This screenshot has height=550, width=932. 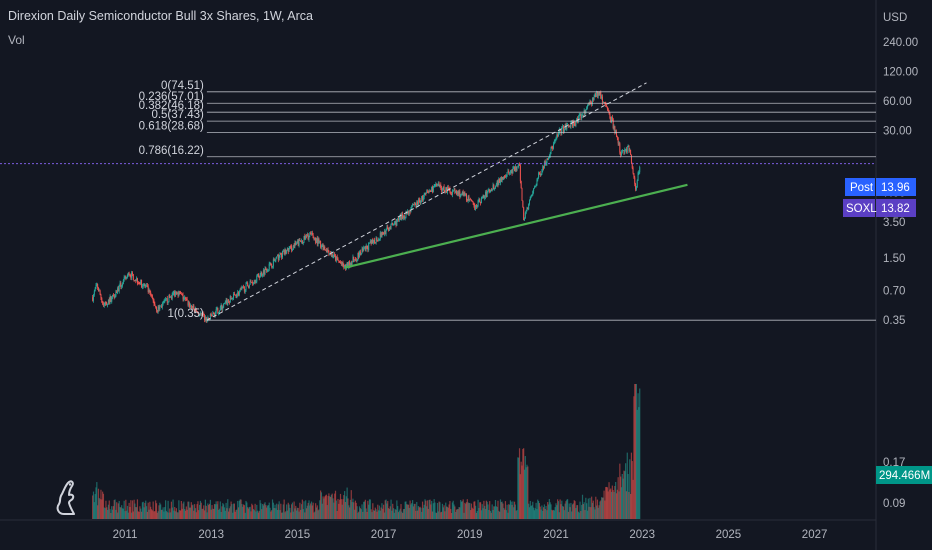 What do you see at coordinates (171, 151) in the screenshot?
I see `fib-level-label: 0.786(16.22)` at bounding box center [171, 151].